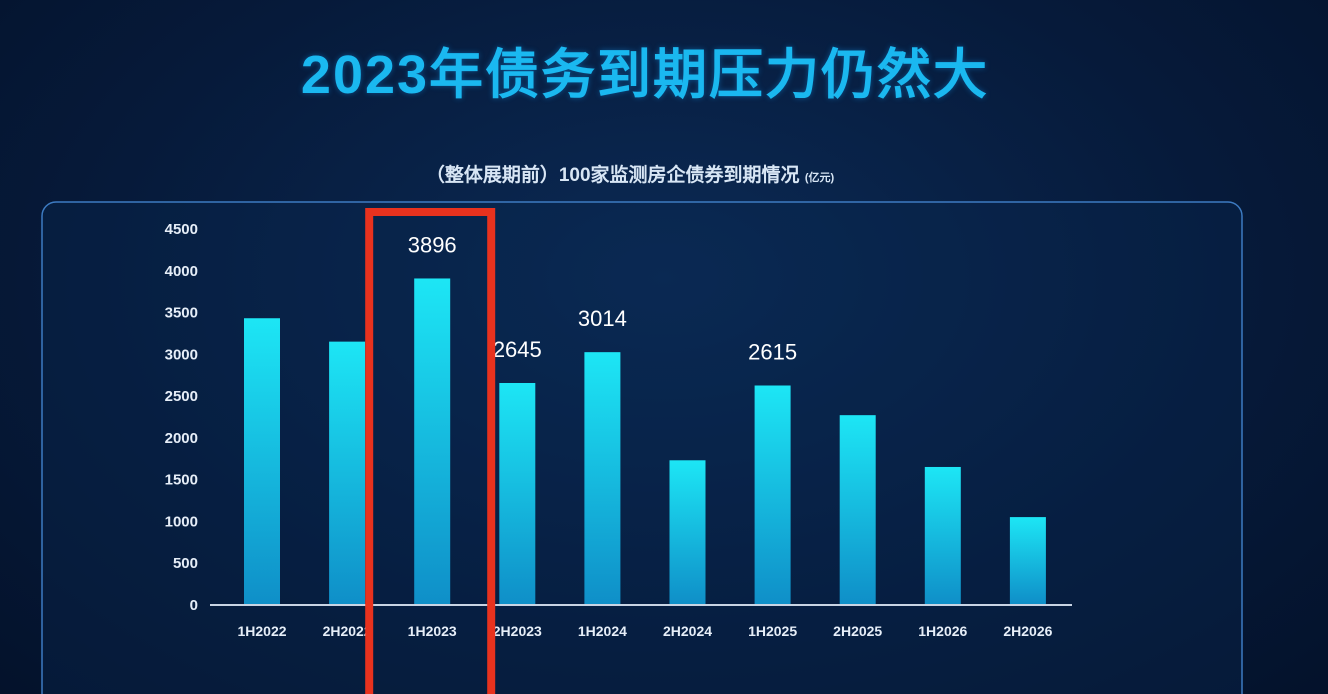  Describe the element at coordinates (645, 75) in the screenshot. I see `page-title: 2023年债务到期压力仍然大` at that location.